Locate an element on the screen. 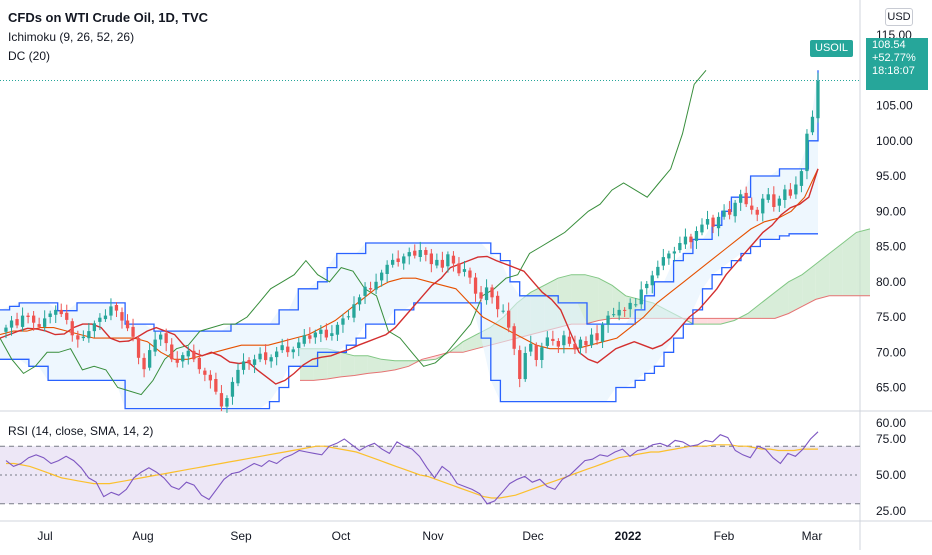  last-price: 108.54 is located at coordinates (889, 45).